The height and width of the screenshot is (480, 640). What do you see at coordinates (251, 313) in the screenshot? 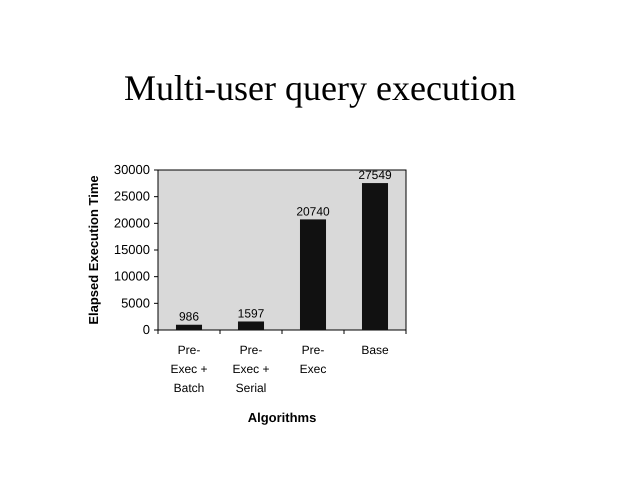
I see `data-label: 1597` at bounding box center [251, 313].